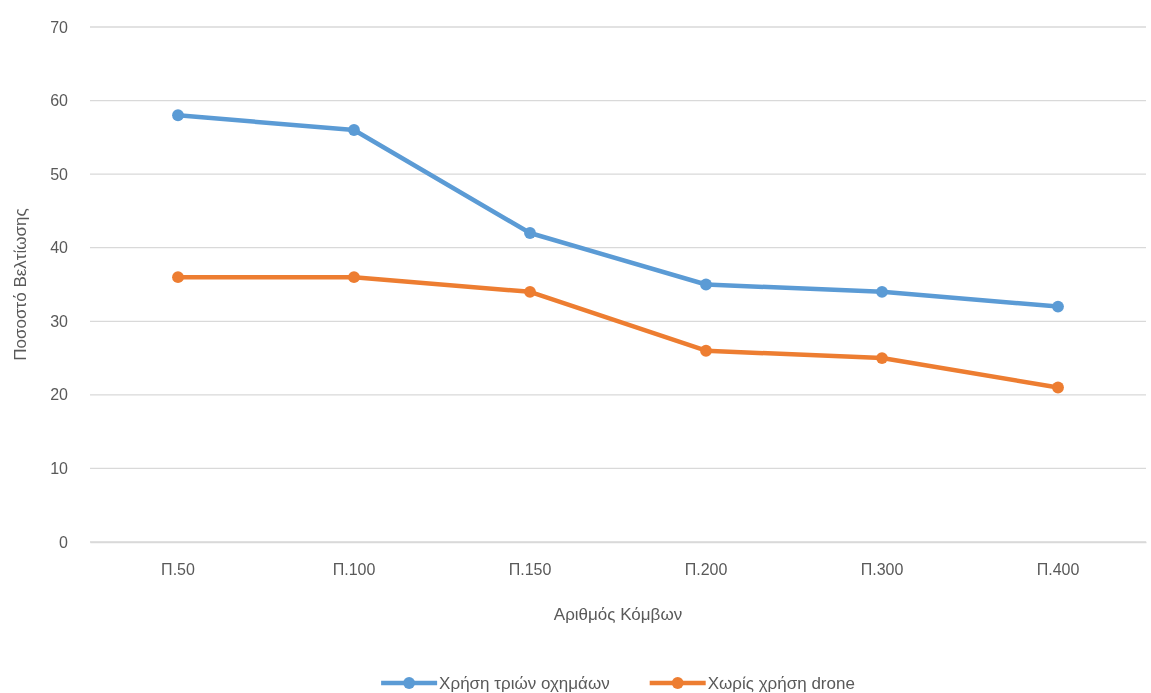 This screenshot has height=693, width=1151. Describe the element at coordinates (59, 321) in the screenshot. I see `y-tick-label: 30` at that location.